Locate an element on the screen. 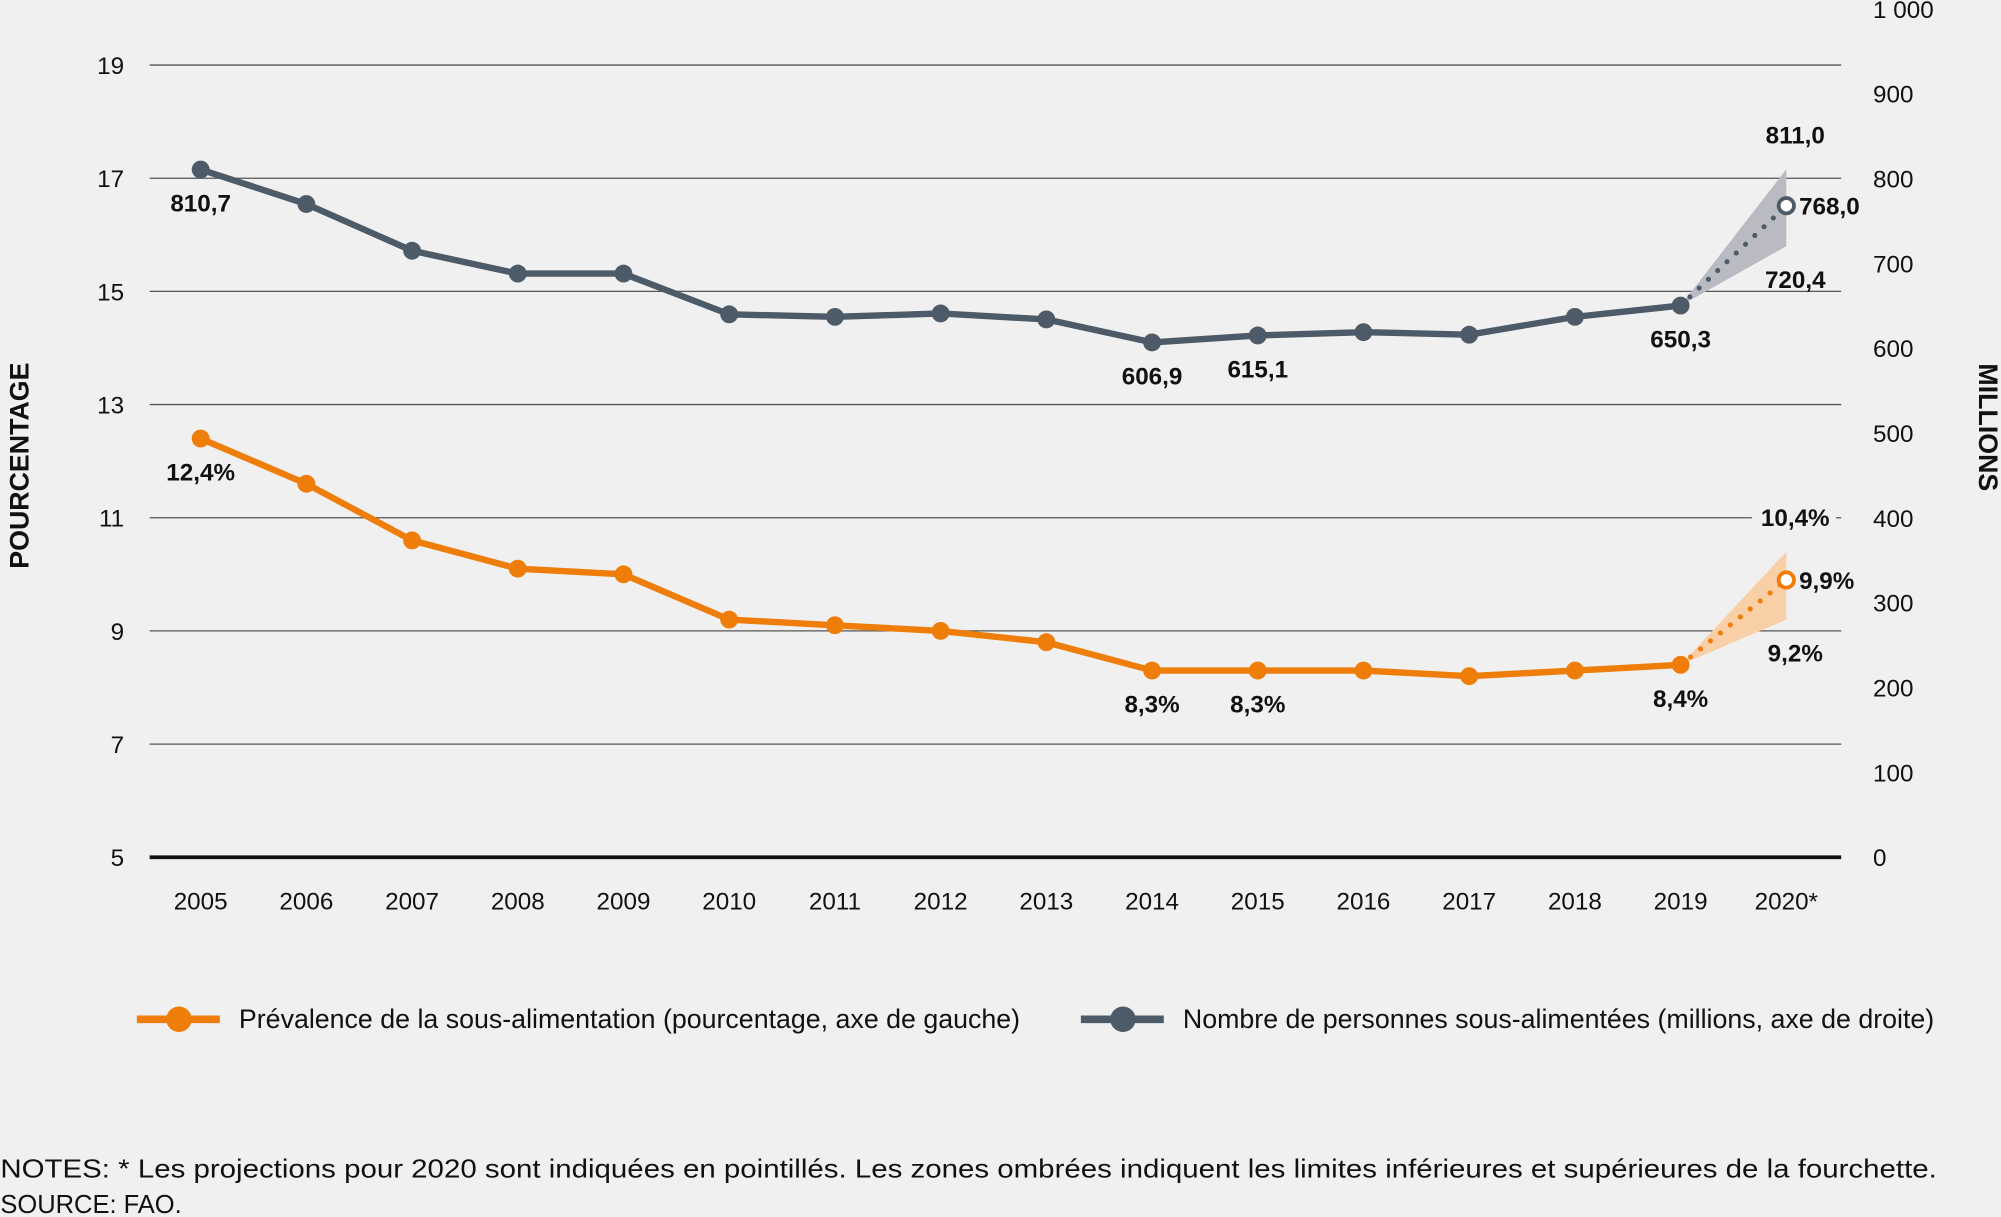 This screenshot has width=2001, height=1217. data-label: 650,3 is located at coordinates (1680, 340).